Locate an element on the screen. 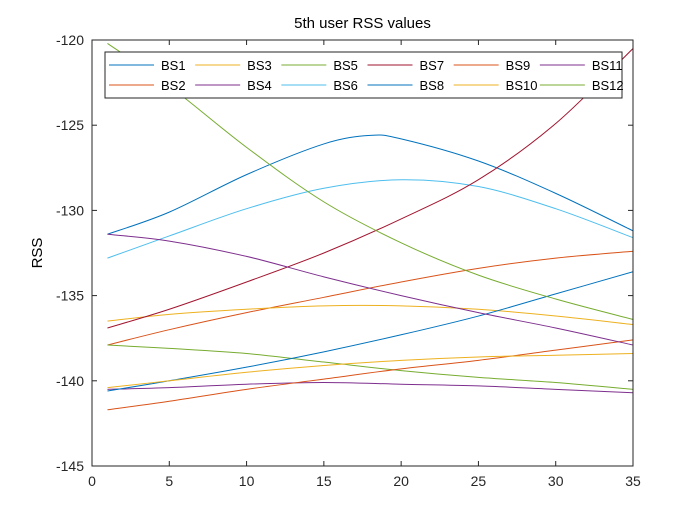 The width and height of the screenshot is (700, 525). x-tick-label: 20 is located at coordinates (401, 481).